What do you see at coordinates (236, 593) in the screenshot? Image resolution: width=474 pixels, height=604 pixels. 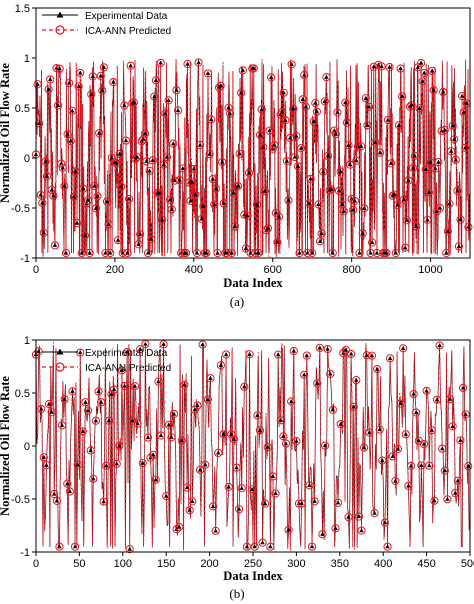 I see `panel-b-caption: (b)` at bounding box center [236, 593].